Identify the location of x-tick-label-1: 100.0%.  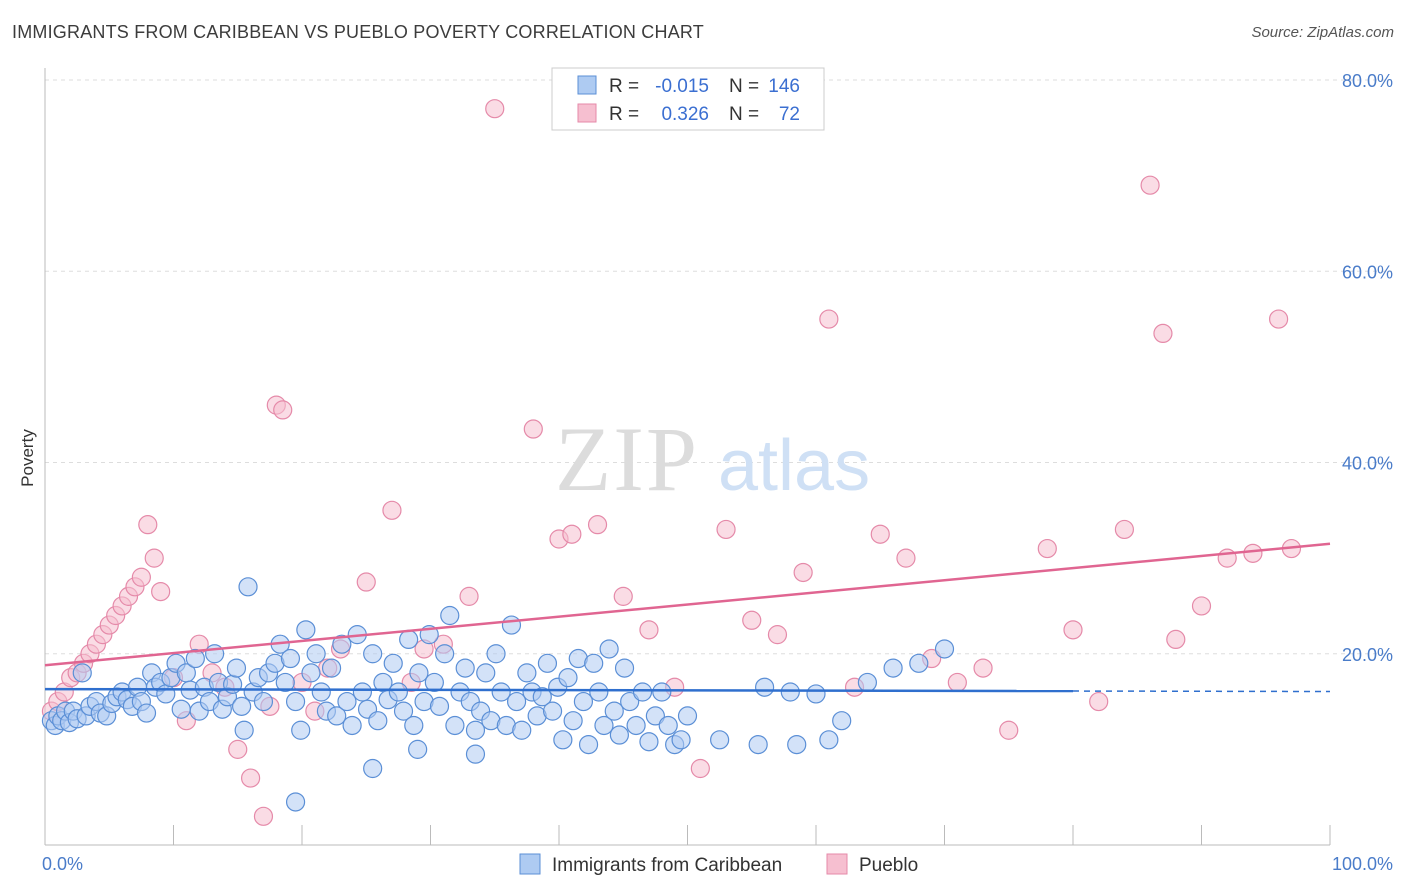
(1362, 864).